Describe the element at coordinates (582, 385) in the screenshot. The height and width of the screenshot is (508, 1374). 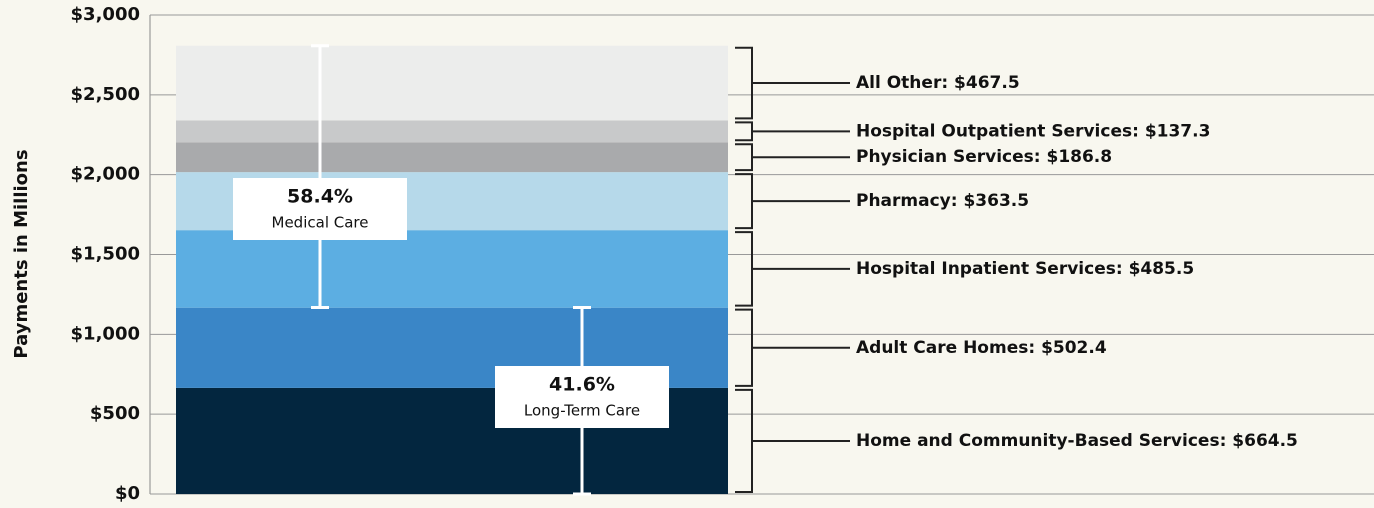
I see `group-percent: 41.6%` at that location.